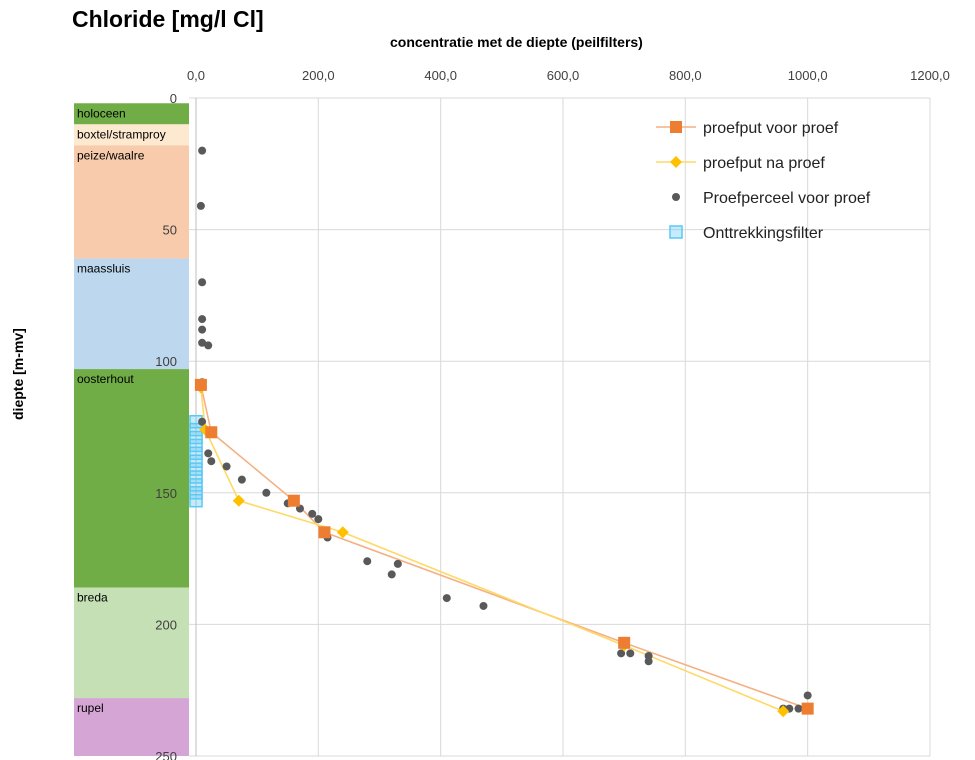 The image size is (975, 760). I want to click on y-tick-labels: 0 50 100 150 200 250, so click(166, 425).